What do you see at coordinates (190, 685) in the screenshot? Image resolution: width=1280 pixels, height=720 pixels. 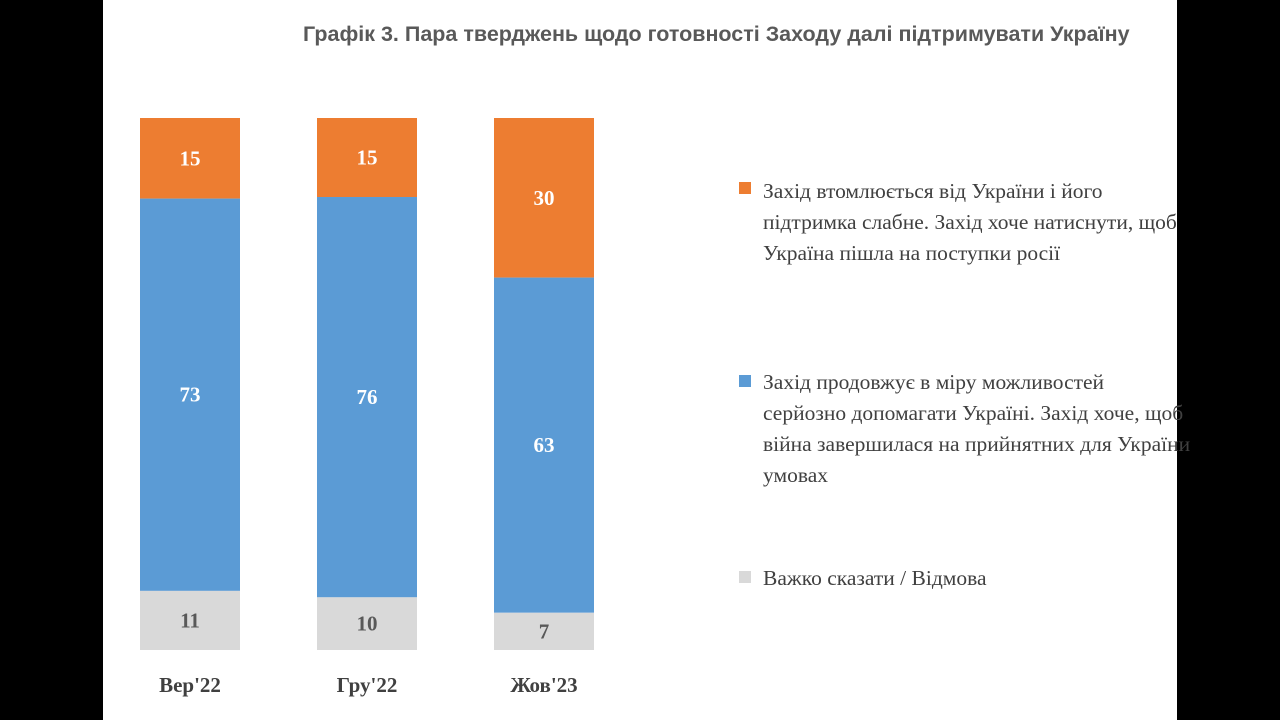 I see `category-label-1: Вер'22` at bounding box center [190, 685].